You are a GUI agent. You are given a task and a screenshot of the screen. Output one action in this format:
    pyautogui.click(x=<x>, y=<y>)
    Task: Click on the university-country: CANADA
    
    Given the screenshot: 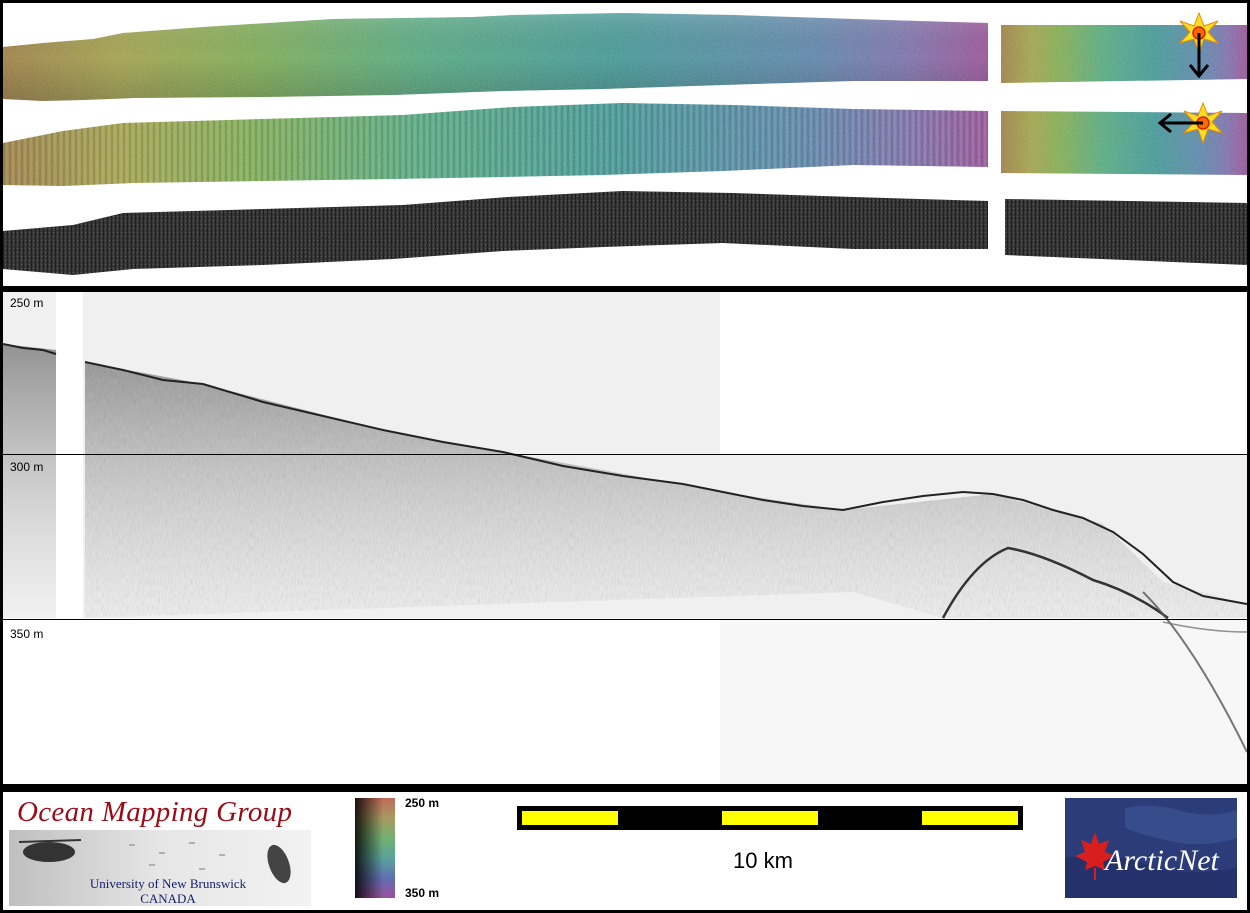 What is the action you would take?
    pyautogui.click(x=168, y=898)
    